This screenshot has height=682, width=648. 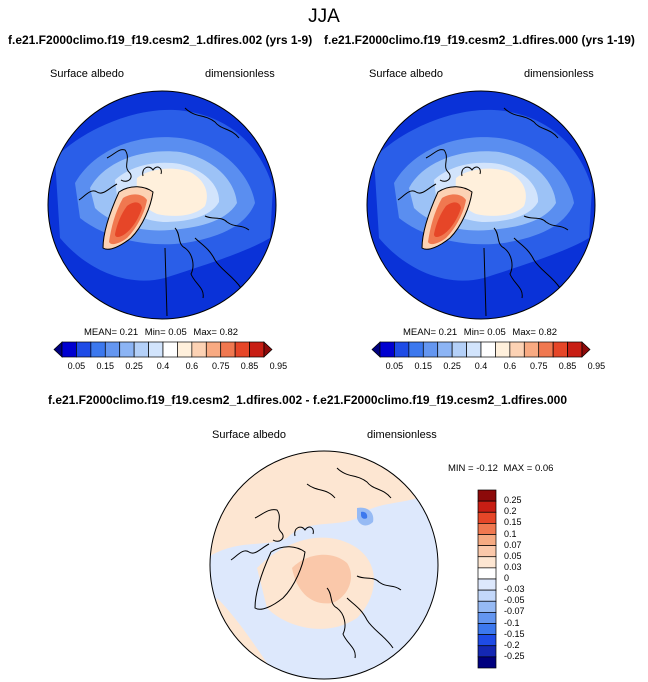 I want to click on colorbar-tick-label: 0.15, so click(x=105, y=366).